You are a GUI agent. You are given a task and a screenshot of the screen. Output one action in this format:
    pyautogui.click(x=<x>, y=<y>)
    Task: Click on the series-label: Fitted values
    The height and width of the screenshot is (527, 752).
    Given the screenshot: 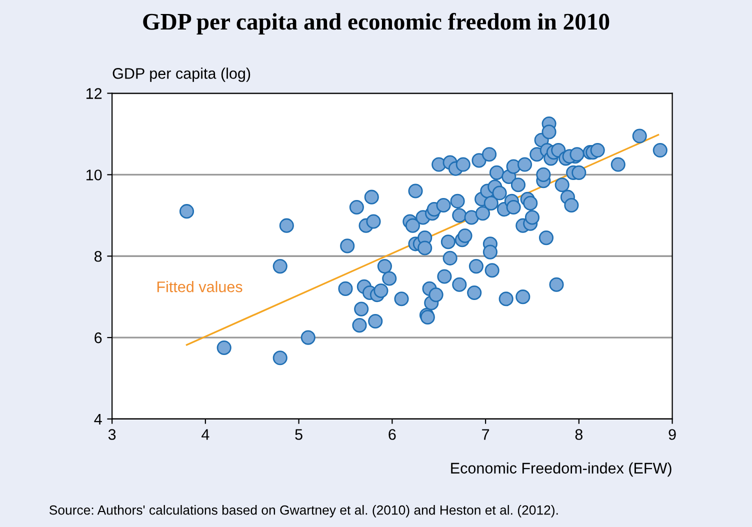 What is the action you would take?
    pyautogui.click(x=199, y=286)
    